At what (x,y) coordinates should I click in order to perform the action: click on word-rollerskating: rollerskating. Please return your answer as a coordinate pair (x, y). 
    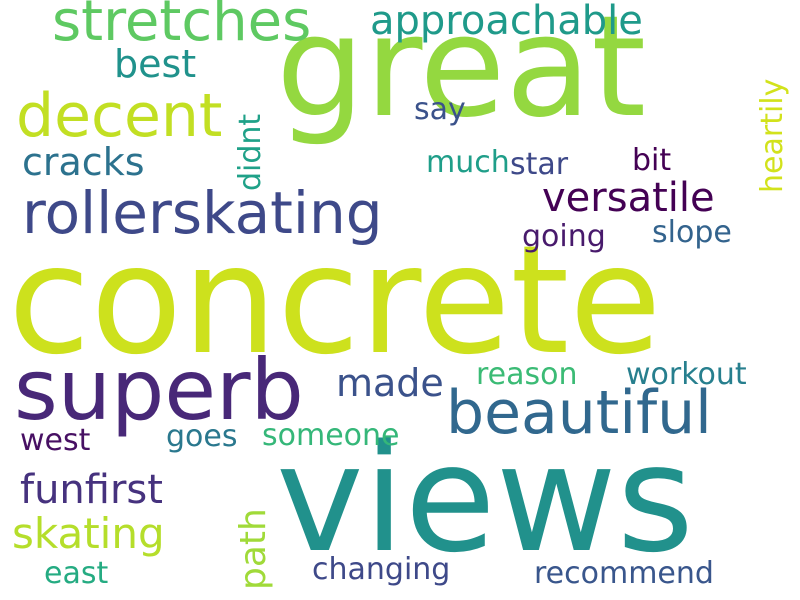
    Looking at the image, I should click on (202, 213).